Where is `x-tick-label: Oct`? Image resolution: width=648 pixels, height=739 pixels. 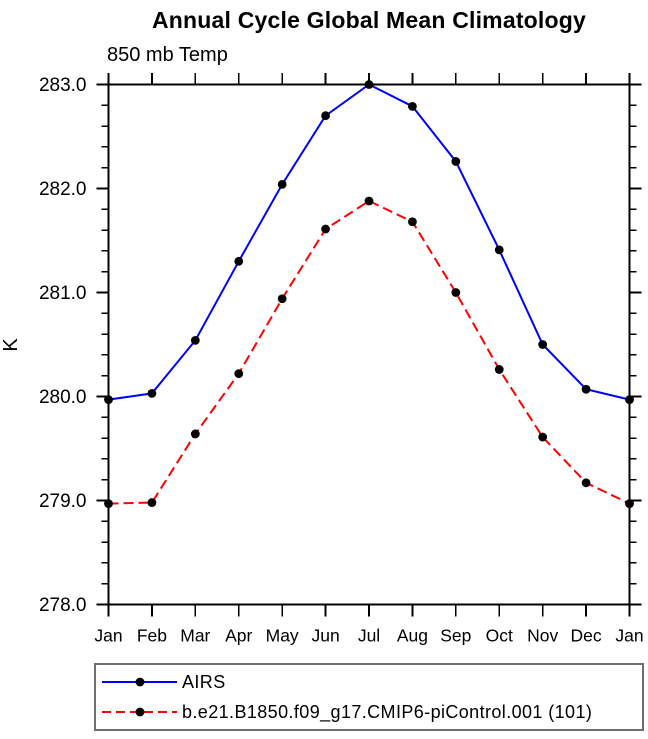
x-tick-label: Oct is located at coordinates (499, 636).